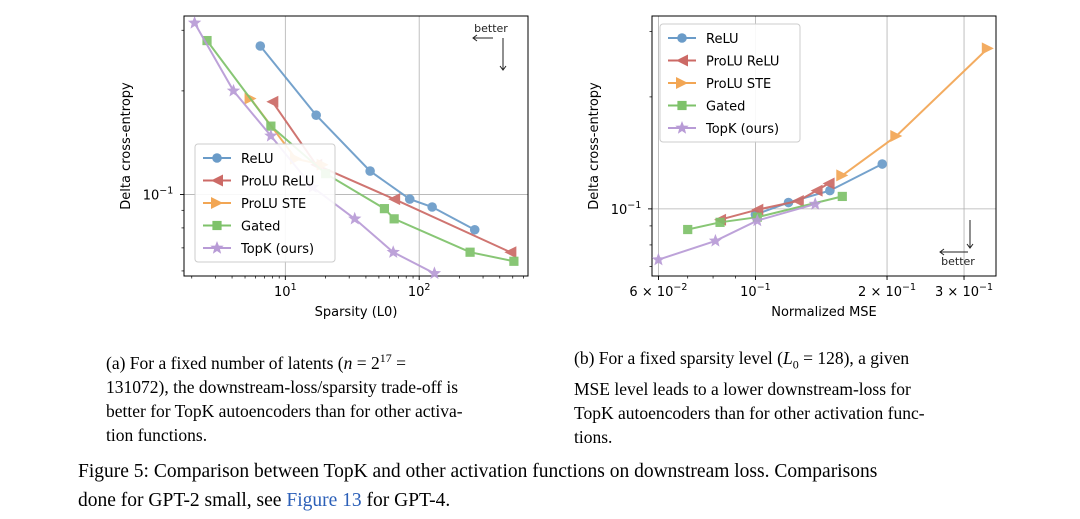 The image size is (1080, 519). What do you see at coordinates (742, 62) in the screenshot?
I see `chart-b-legend-label-1: ProLU ReLU` at bounding box center [742, 62].